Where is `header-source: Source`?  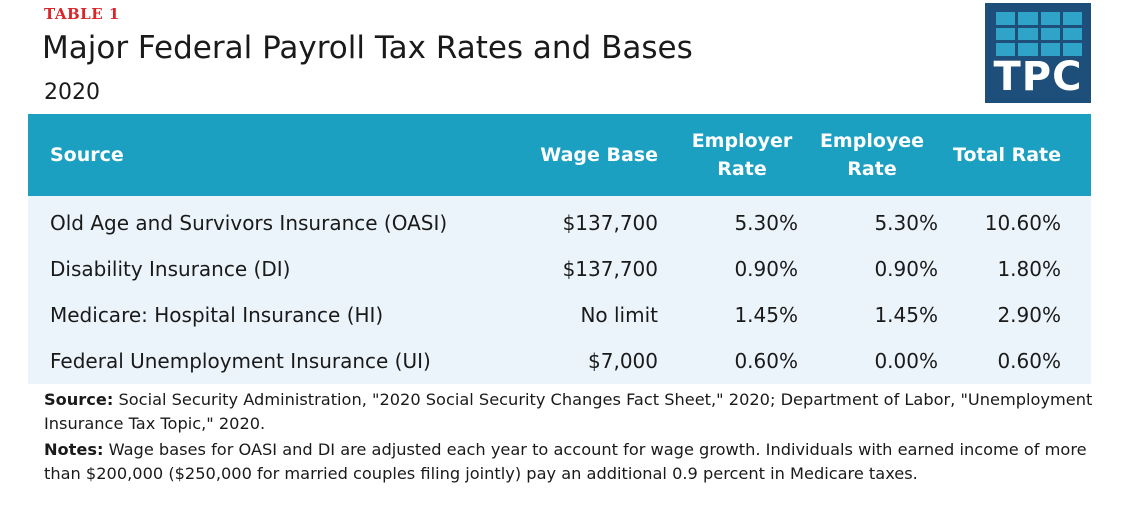
header-source: Source is located at coordinates (87, 155).